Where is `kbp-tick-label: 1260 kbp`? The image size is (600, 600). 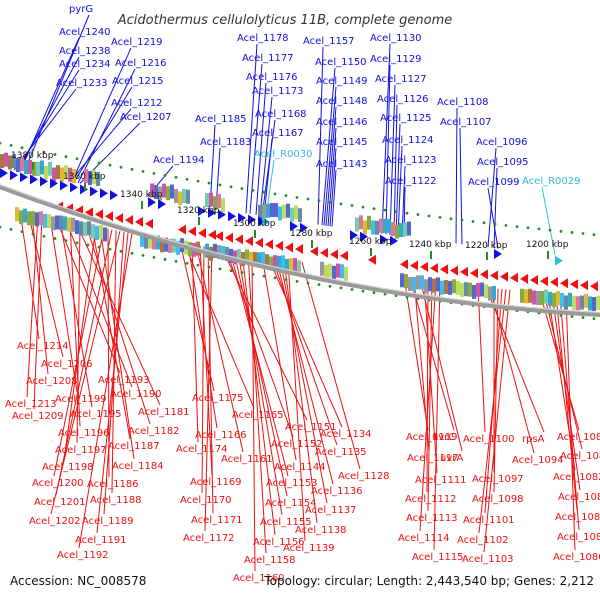
kbp-tick-label: 1260 kbp is located at coordinates (370, 242).